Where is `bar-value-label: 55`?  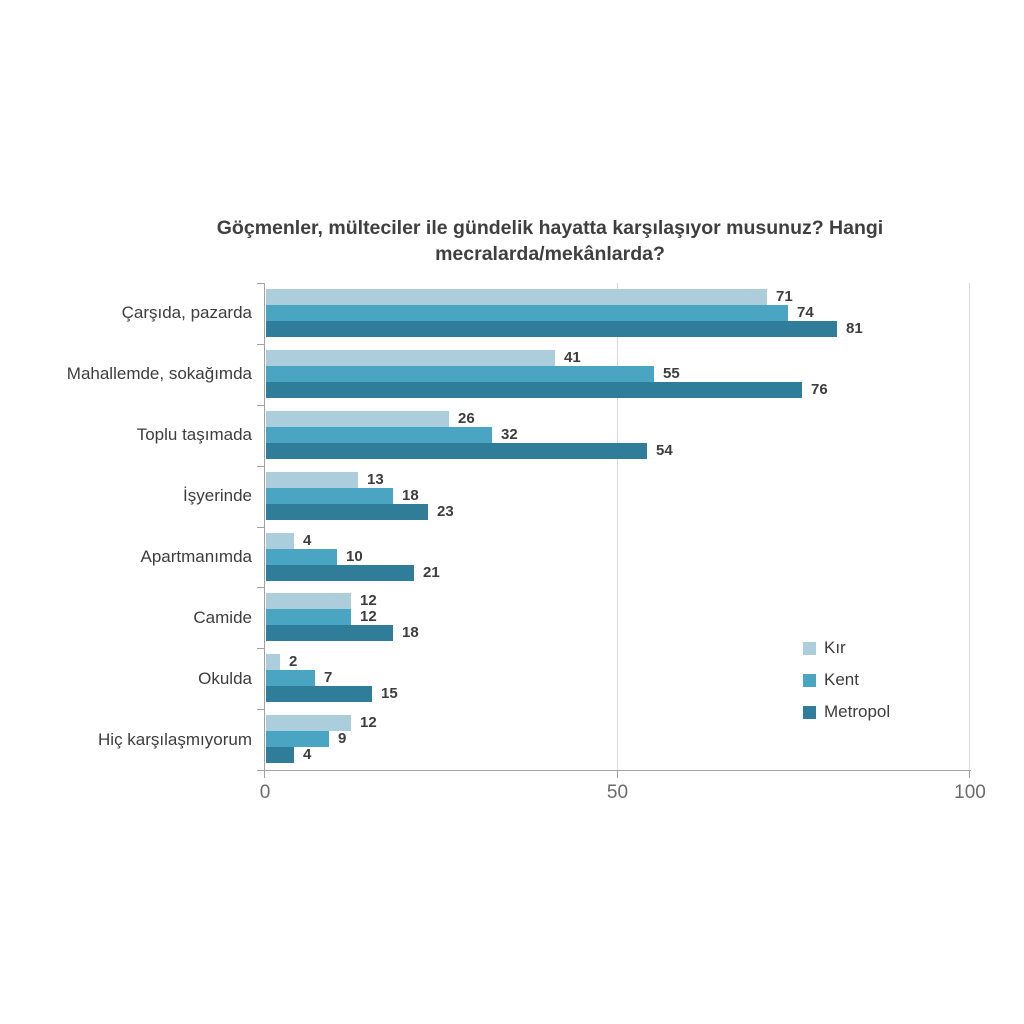
bar-value-label: 55 is located at coordinates (671, 373).